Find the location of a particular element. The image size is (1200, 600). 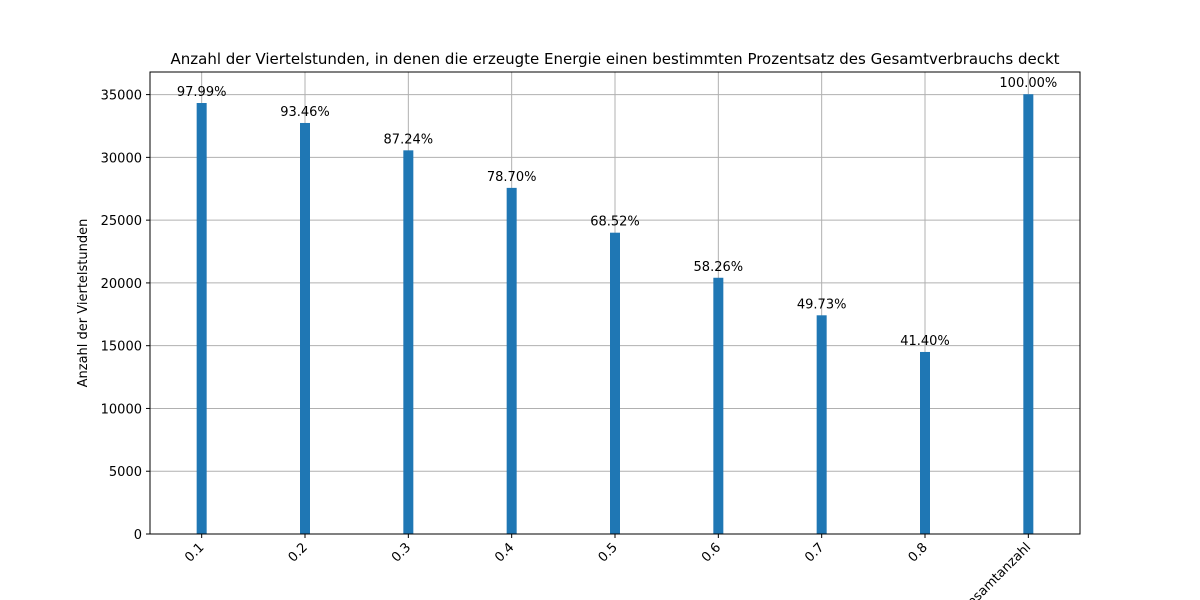

y-tick-label: 0 is located at coordinates (138, 535).